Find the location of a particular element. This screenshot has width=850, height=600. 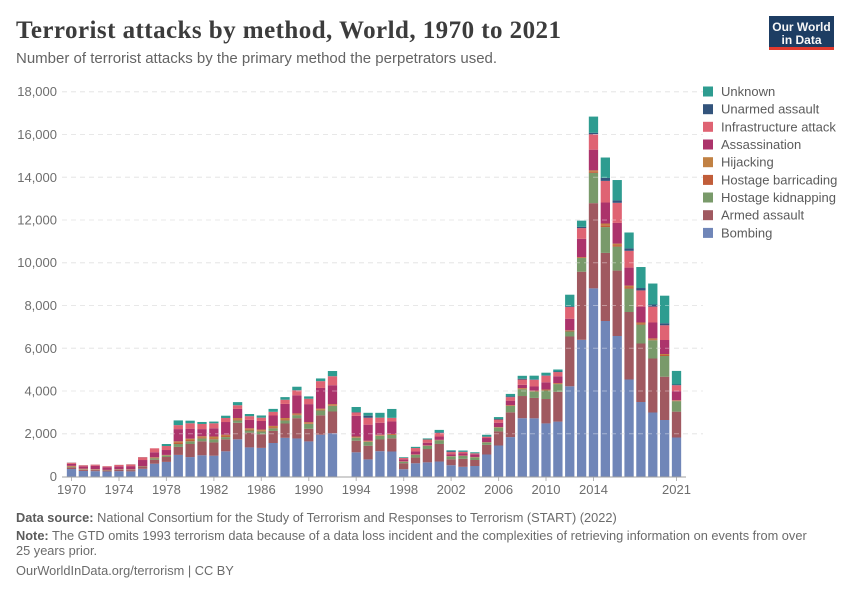

svg-text: 1970 is located at coordinates (71, 489).